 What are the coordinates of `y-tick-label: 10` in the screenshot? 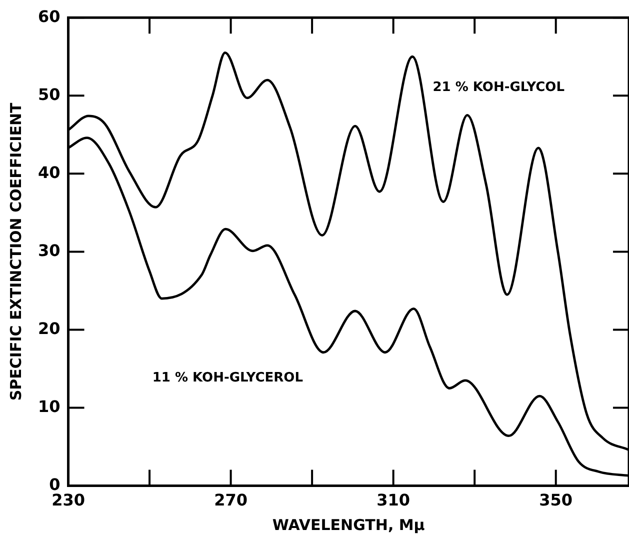 It's located at (49, 406).